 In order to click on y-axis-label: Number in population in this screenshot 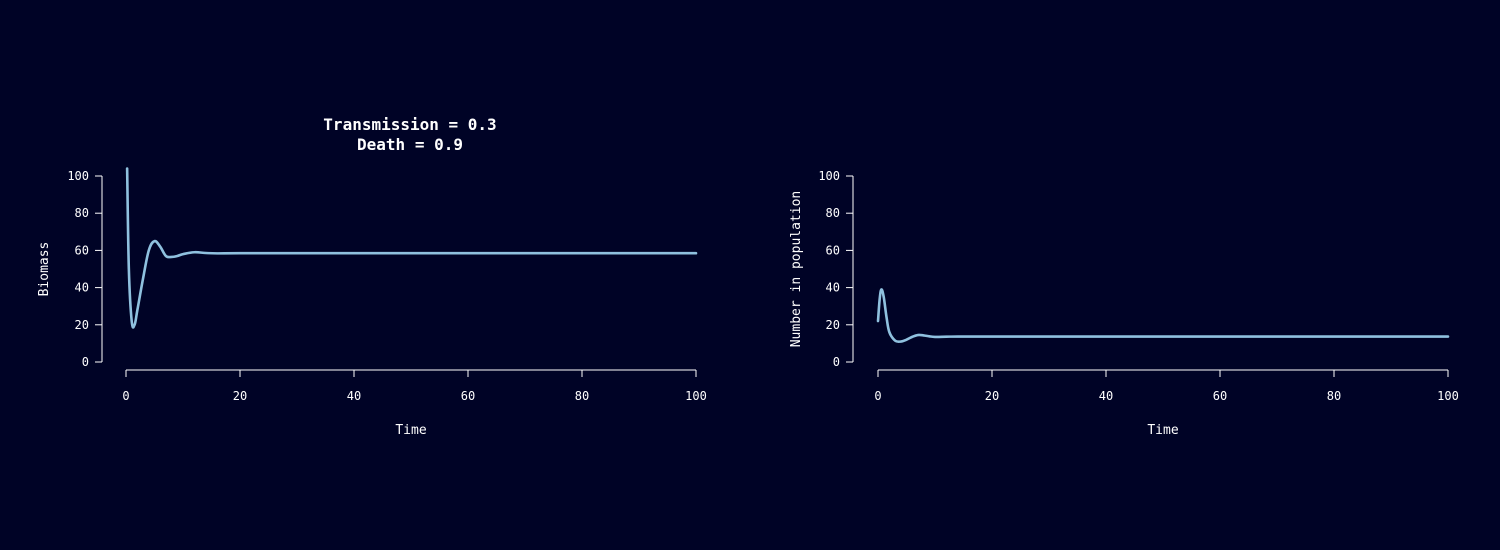, I will do `click(796, 269)`.